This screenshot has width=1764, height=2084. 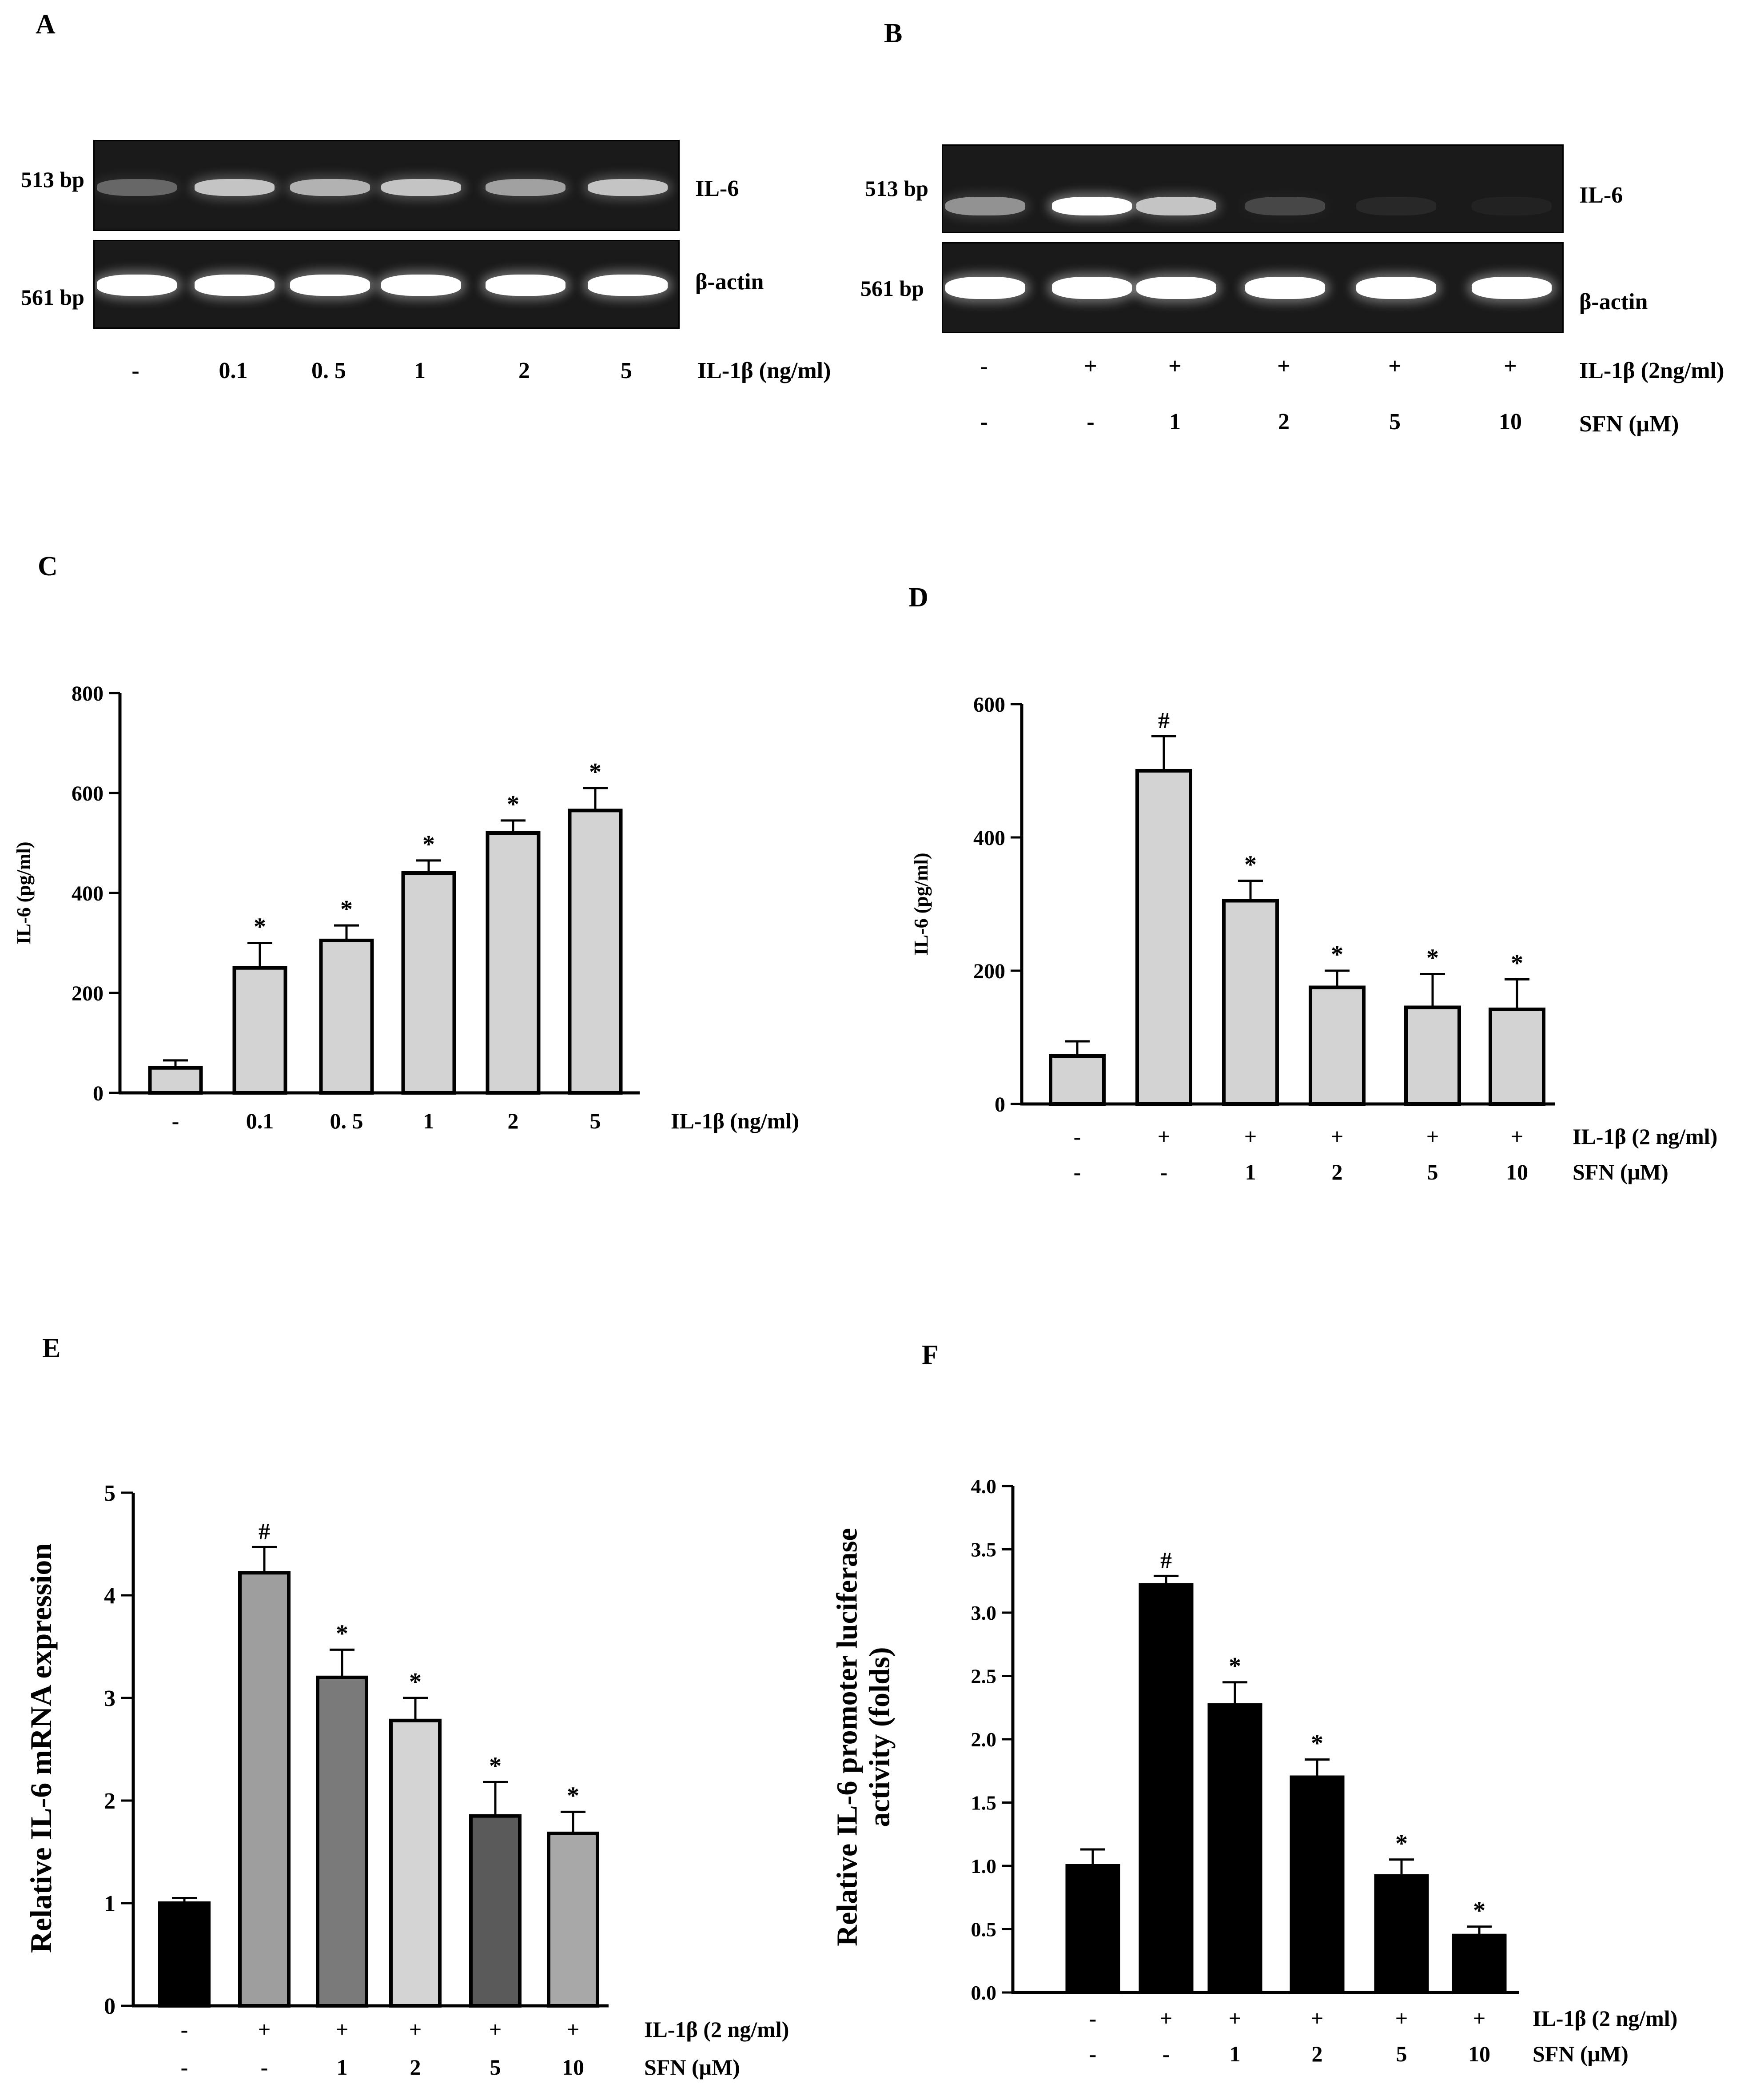 What do you see at coordinates (1283, 366) in the screenshot?
I see `lane-label-b-row1-4: +` at bounding box center [1283, 366].